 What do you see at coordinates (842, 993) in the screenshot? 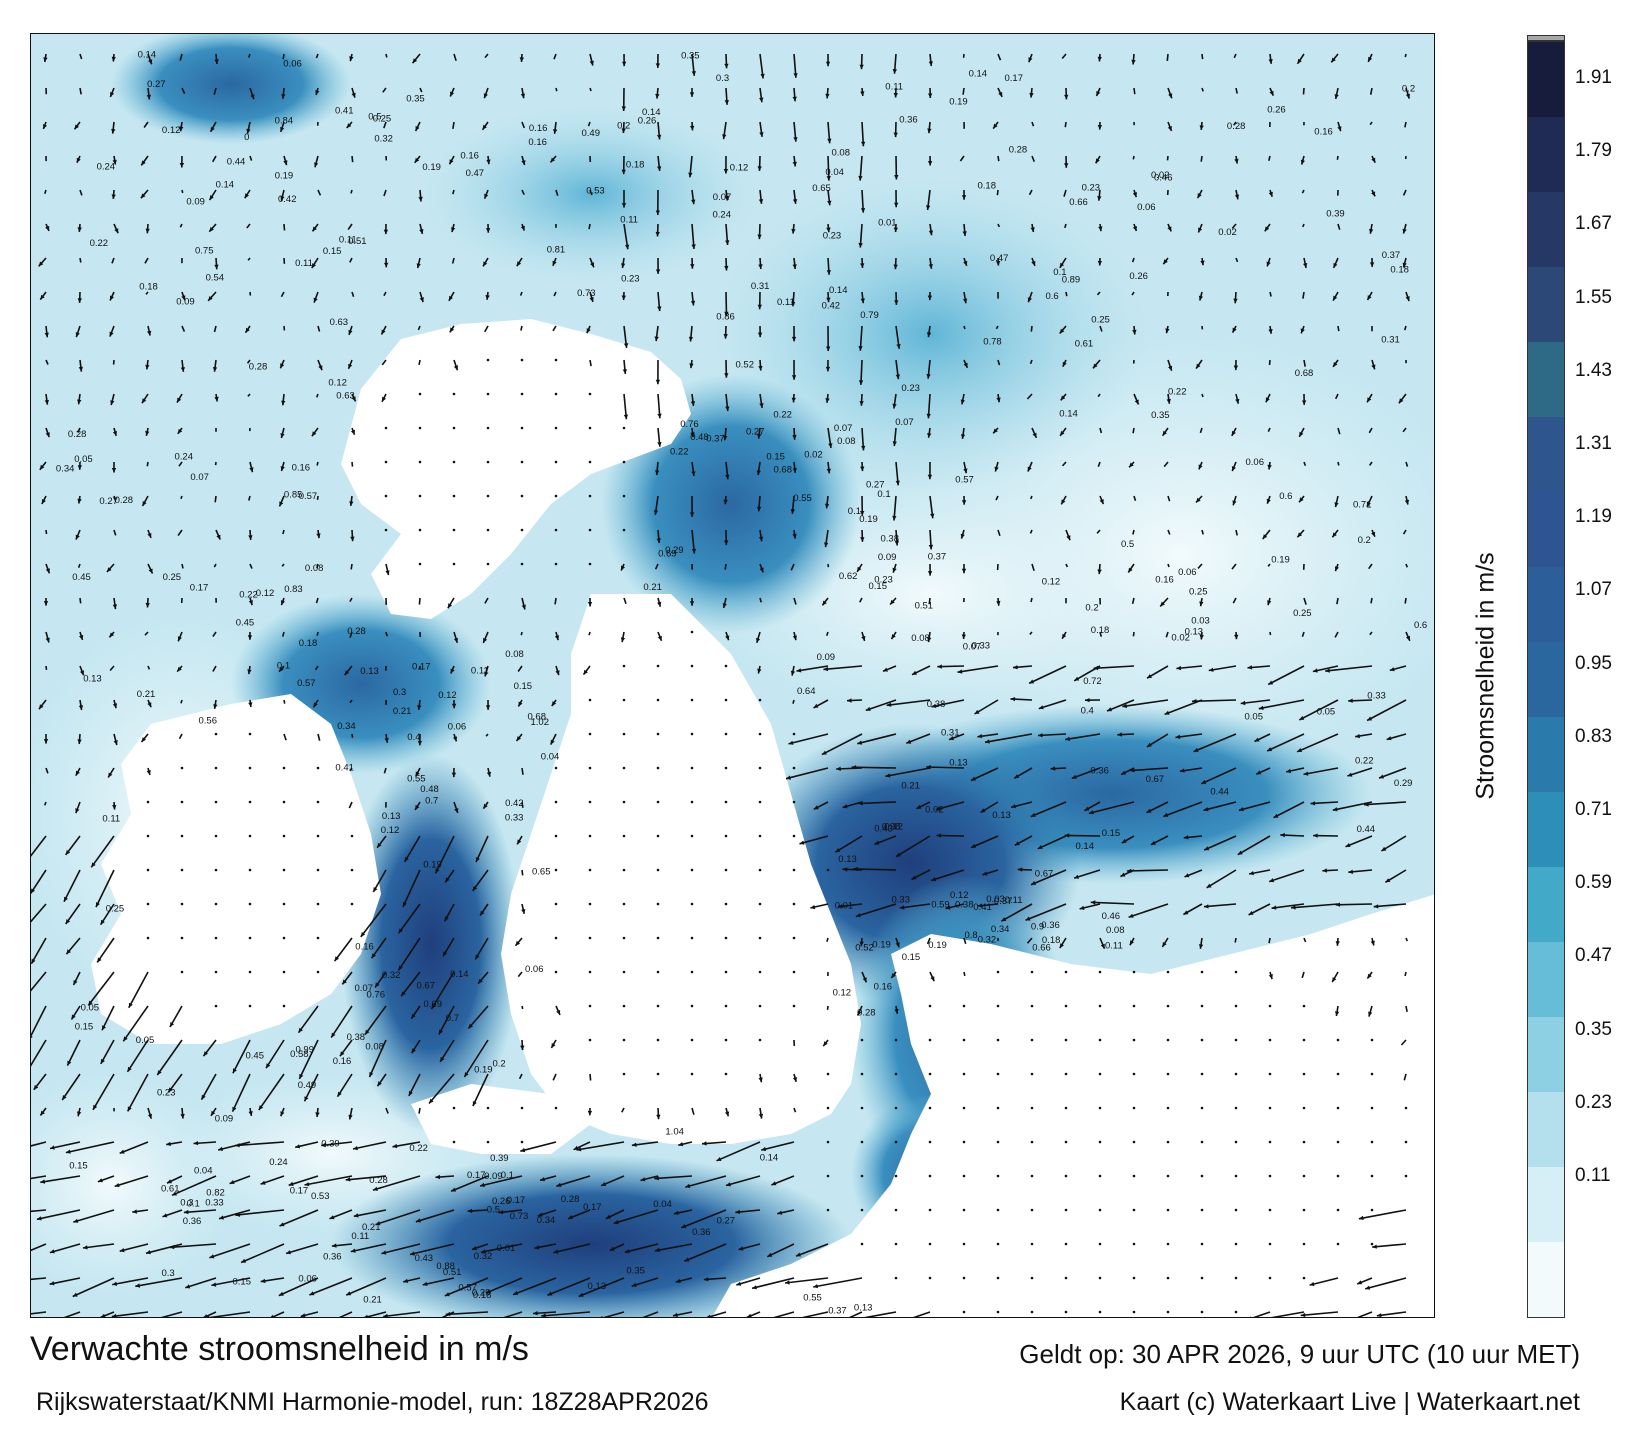
I see `speed-value-label: 0.12` at bounding box center [842, 993].